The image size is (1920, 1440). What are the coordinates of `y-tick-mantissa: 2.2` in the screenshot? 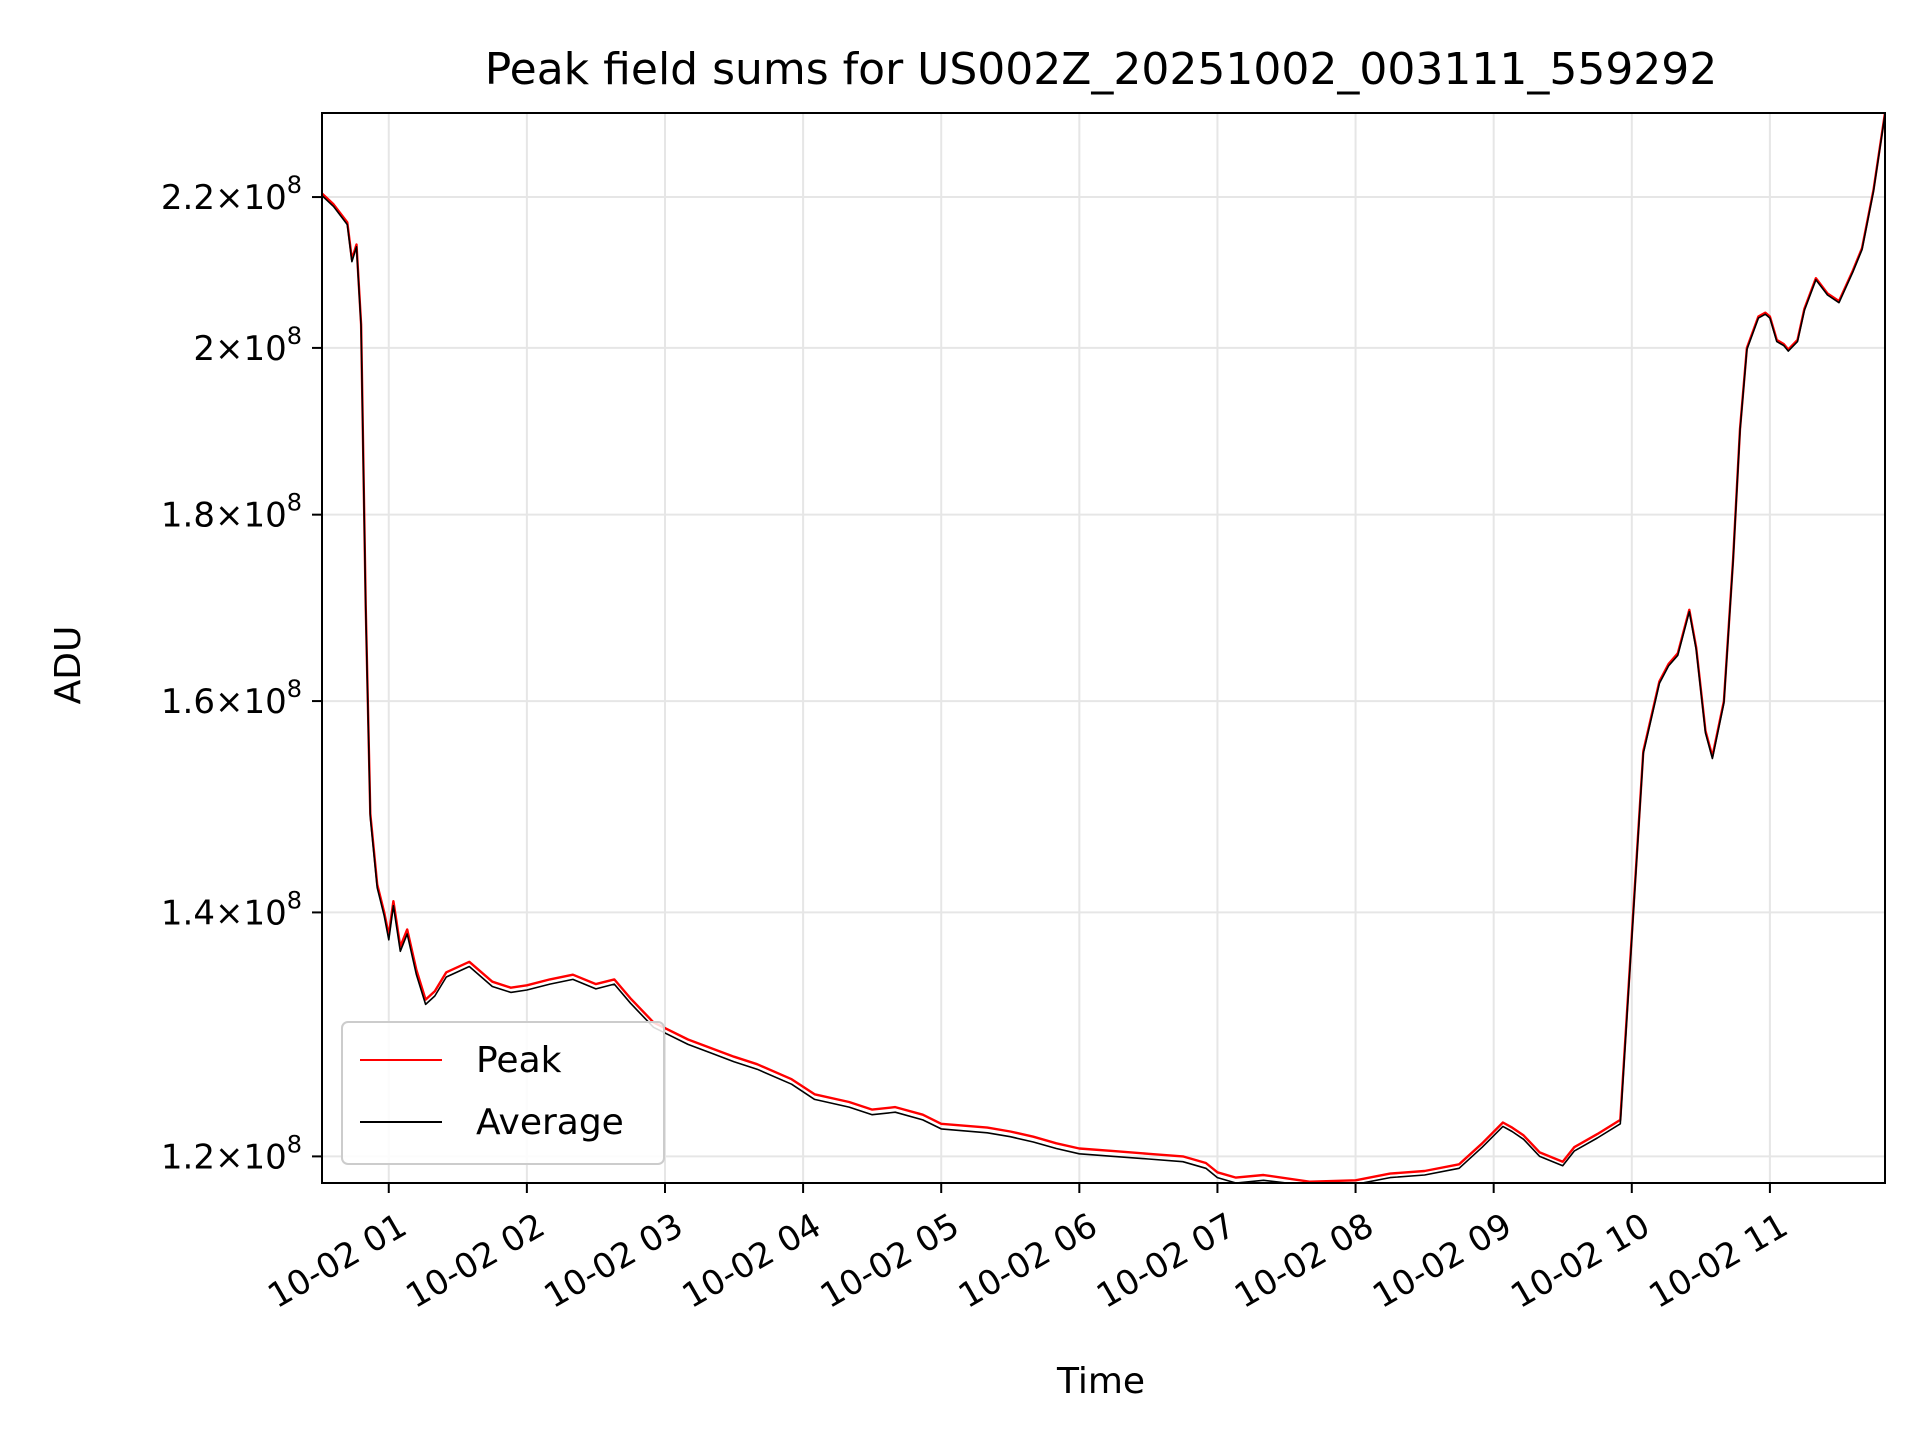 It's located at (188, 198).